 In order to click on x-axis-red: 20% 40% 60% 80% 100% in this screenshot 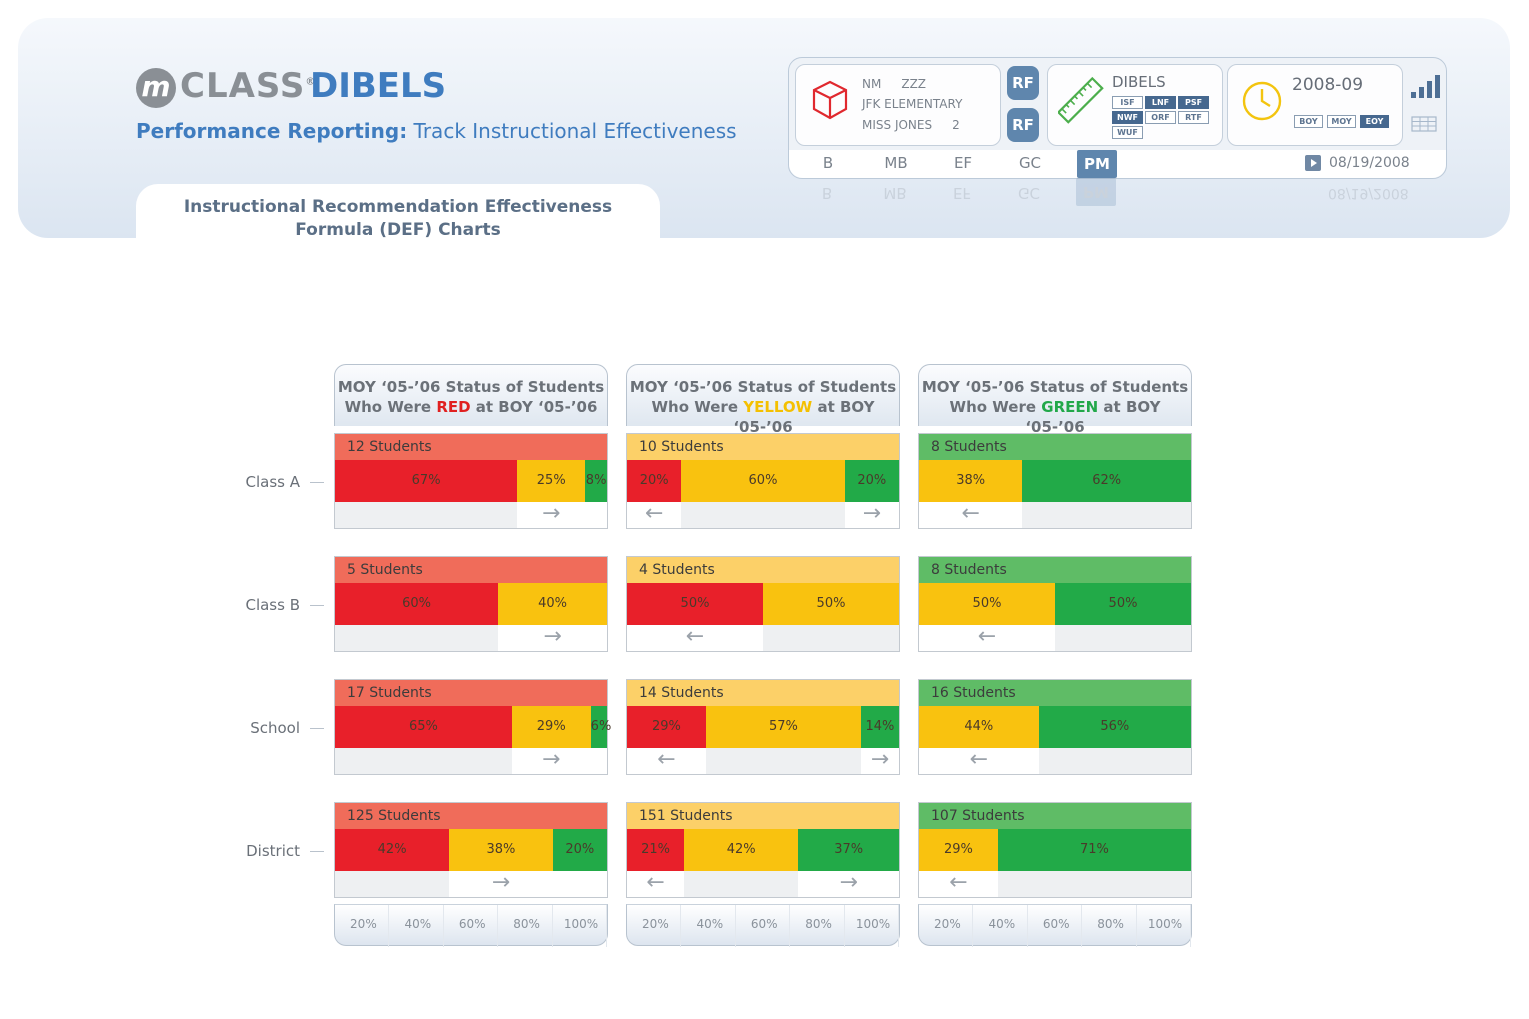, I will do `click(471, 925)`.